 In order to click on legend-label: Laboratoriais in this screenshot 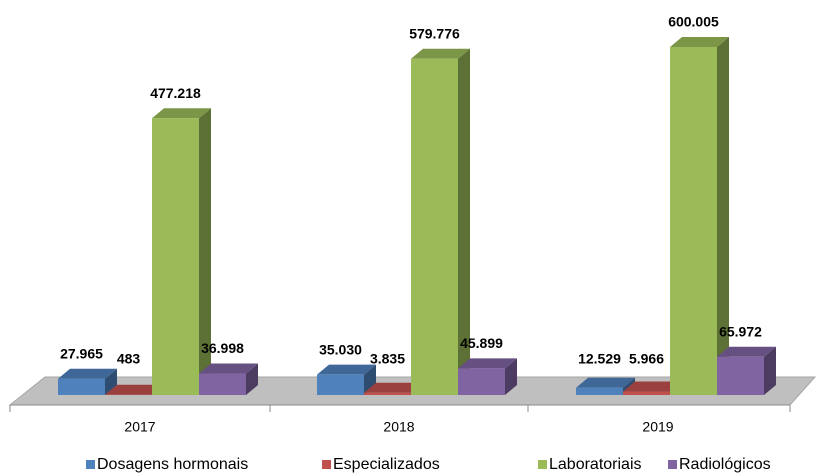, I will do `click(595, 464)`.